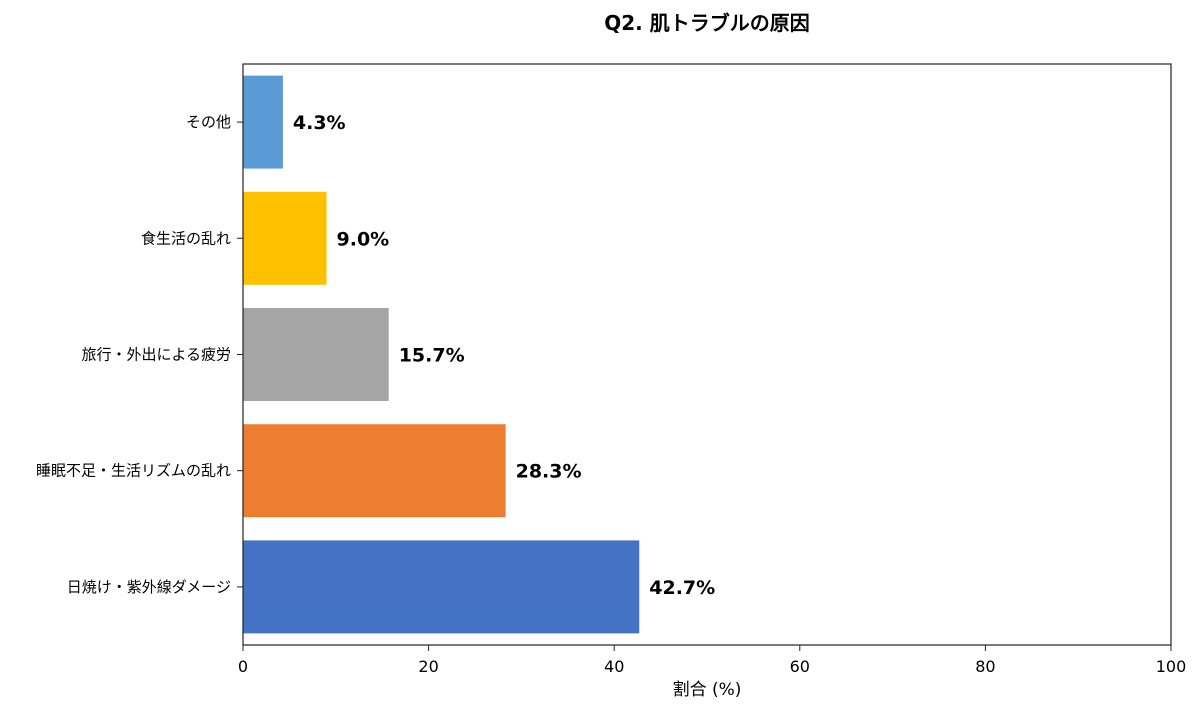 Image resolution: width=1200 pixels, height=712 pixels. I want to click on x-tick-label-5: 100, so click(1171, 666).